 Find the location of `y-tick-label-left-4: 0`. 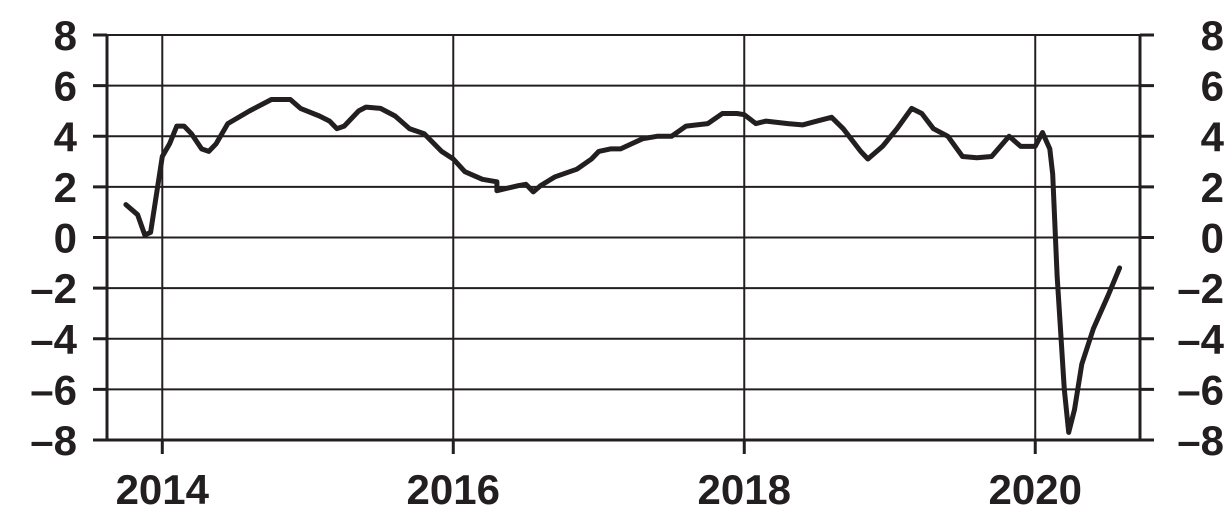

y-tick-label-left-4: 0 is located at coordinates (65, 238).